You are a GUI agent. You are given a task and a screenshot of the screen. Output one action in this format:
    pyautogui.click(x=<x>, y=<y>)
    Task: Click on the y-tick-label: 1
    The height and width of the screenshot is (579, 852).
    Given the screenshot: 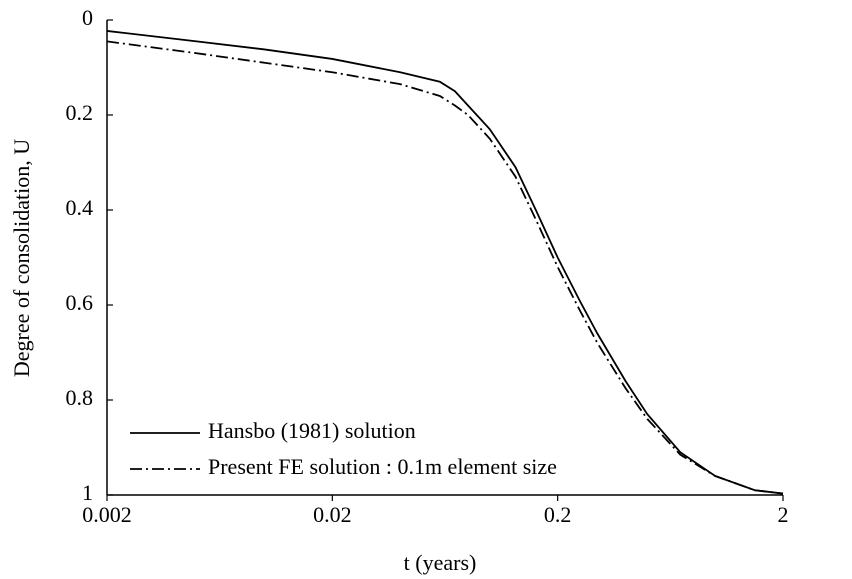 What is the action you would take?
    pyautogui.click(x=87, y=492)
    